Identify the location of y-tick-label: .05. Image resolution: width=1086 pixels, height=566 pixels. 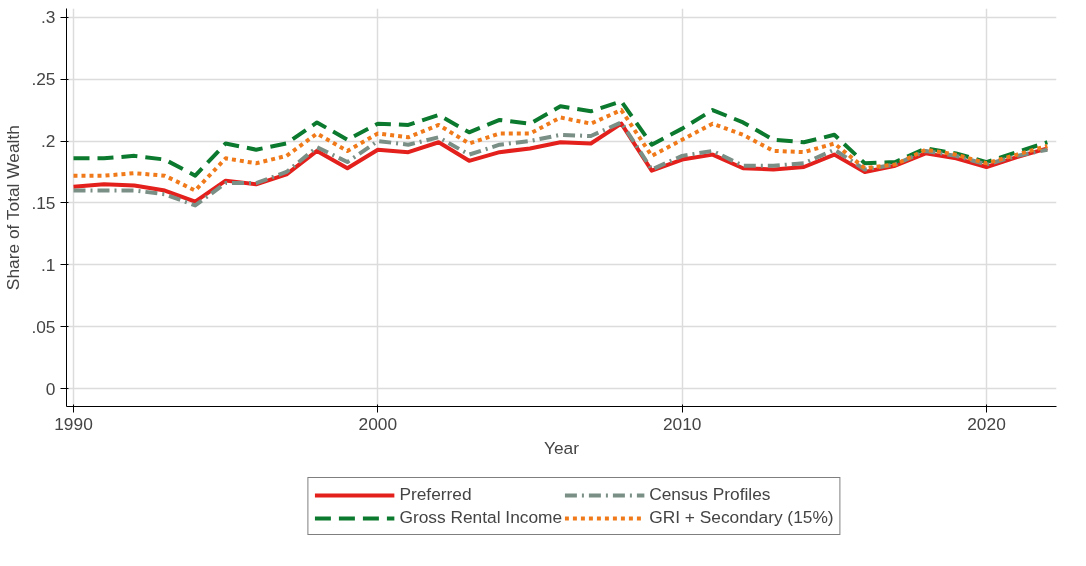
(43, 326).